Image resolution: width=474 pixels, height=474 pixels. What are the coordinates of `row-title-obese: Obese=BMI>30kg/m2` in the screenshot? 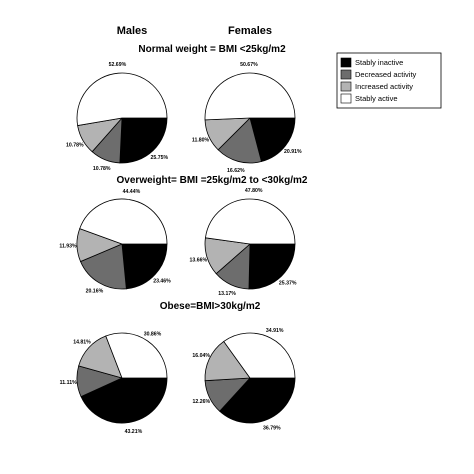 It's located at (210, 306).